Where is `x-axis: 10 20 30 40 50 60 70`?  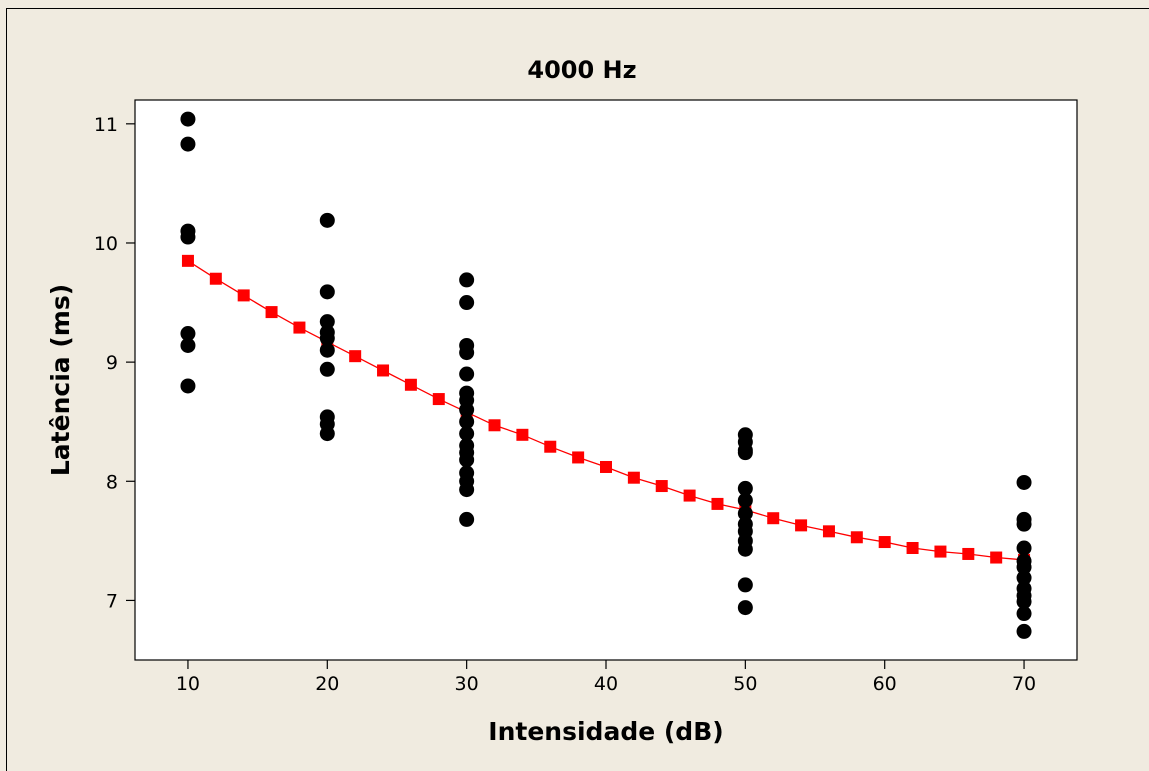
x-axis: 10 20 30 40 50 60 70 is located at coordinates (606, 677).